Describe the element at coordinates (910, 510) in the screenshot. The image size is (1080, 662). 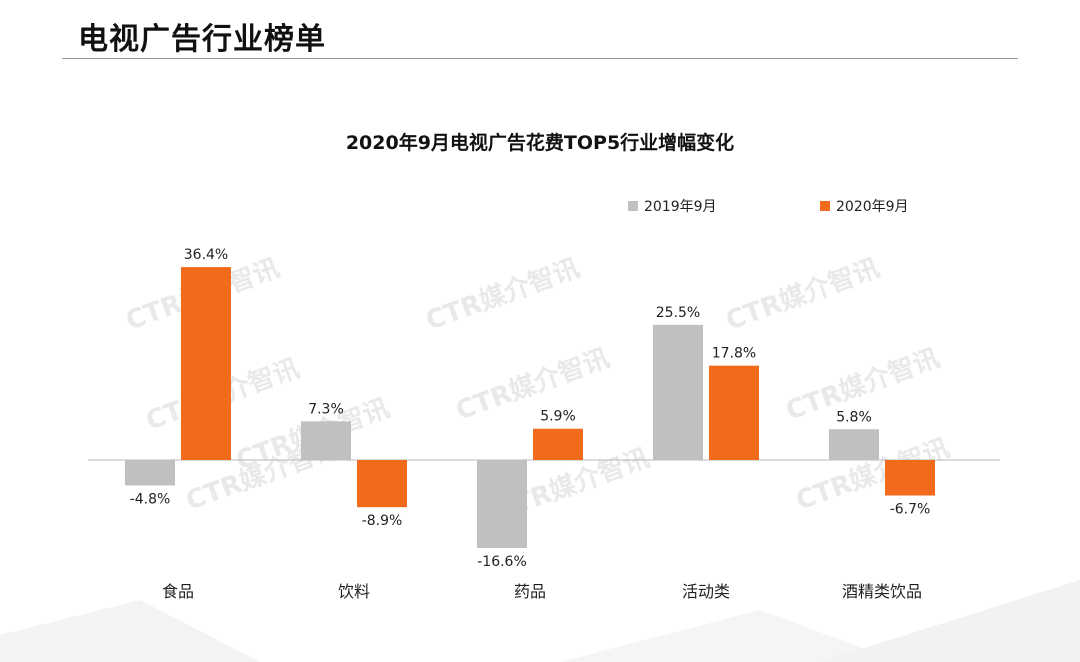
I see `data-label: -6.7%` at that location.